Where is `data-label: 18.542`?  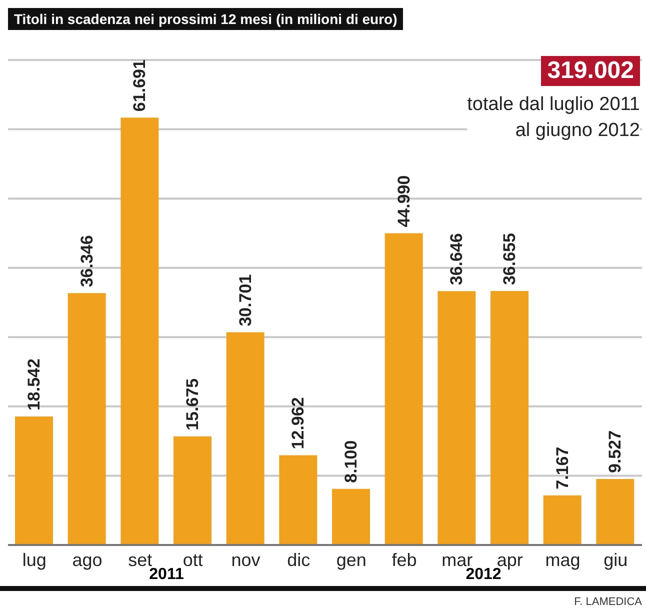 data-label: 18.542 is located at coordinates (34, 384).